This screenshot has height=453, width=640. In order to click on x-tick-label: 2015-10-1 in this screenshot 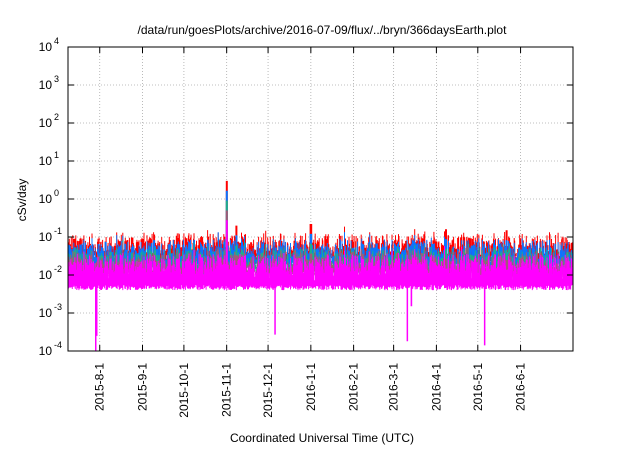, I will do `click(184, 390)`.